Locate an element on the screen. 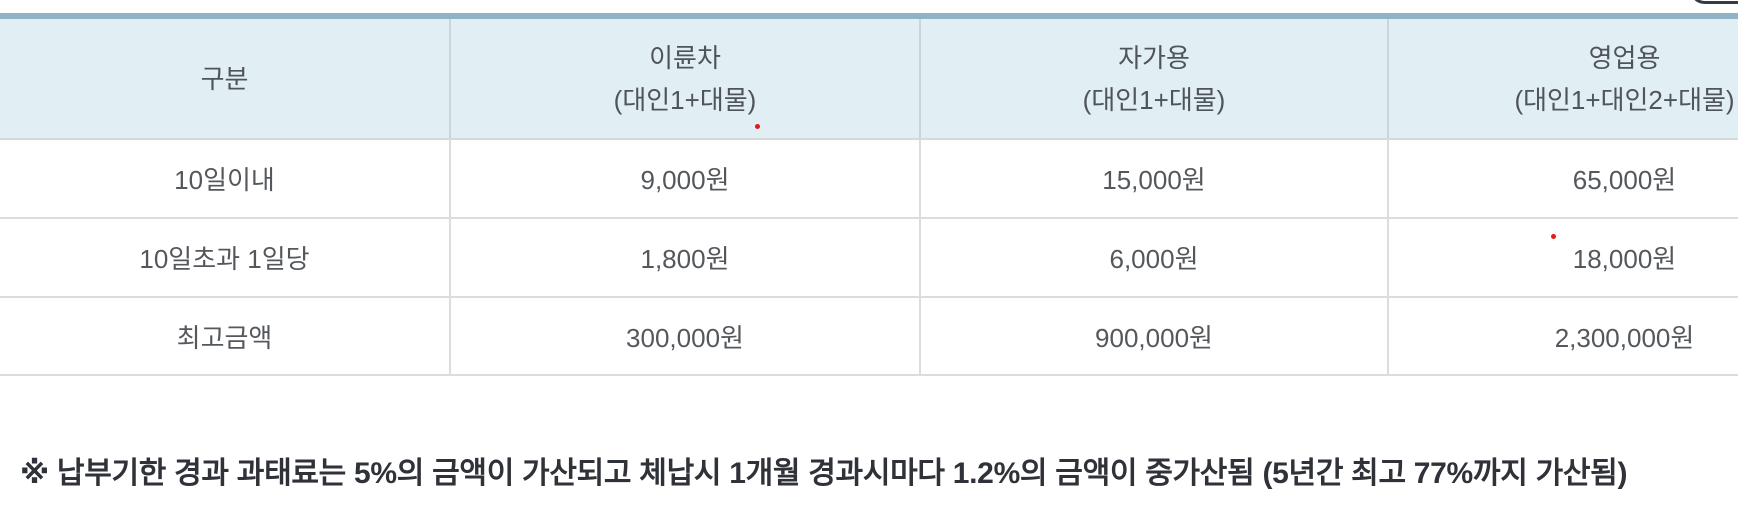 The height and width of the screenshot is (514, 1738). row-label: 최고금액 is located at coordinates (225, 336).